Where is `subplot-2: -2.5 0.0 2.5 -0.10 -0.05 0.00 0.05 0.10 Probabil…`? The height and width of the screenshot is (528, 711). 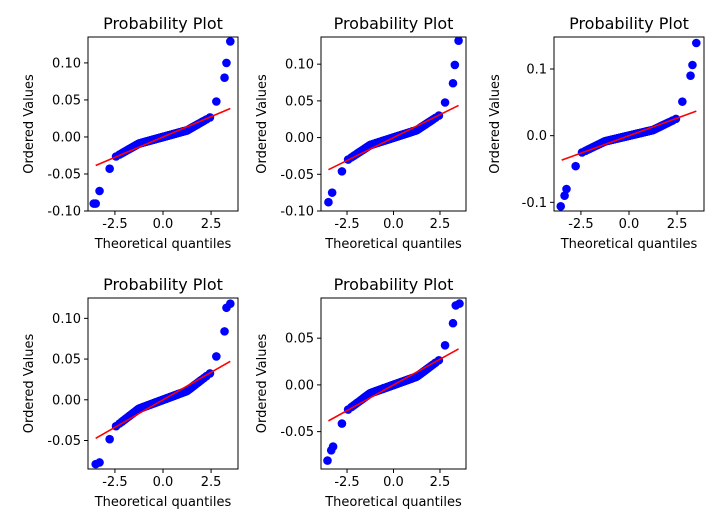
subplot-2: -2.5 0.0 2.5 -0.10 -0.05 0.00 0.05 0.10 Probabil… is located at coordinates (361, 133).